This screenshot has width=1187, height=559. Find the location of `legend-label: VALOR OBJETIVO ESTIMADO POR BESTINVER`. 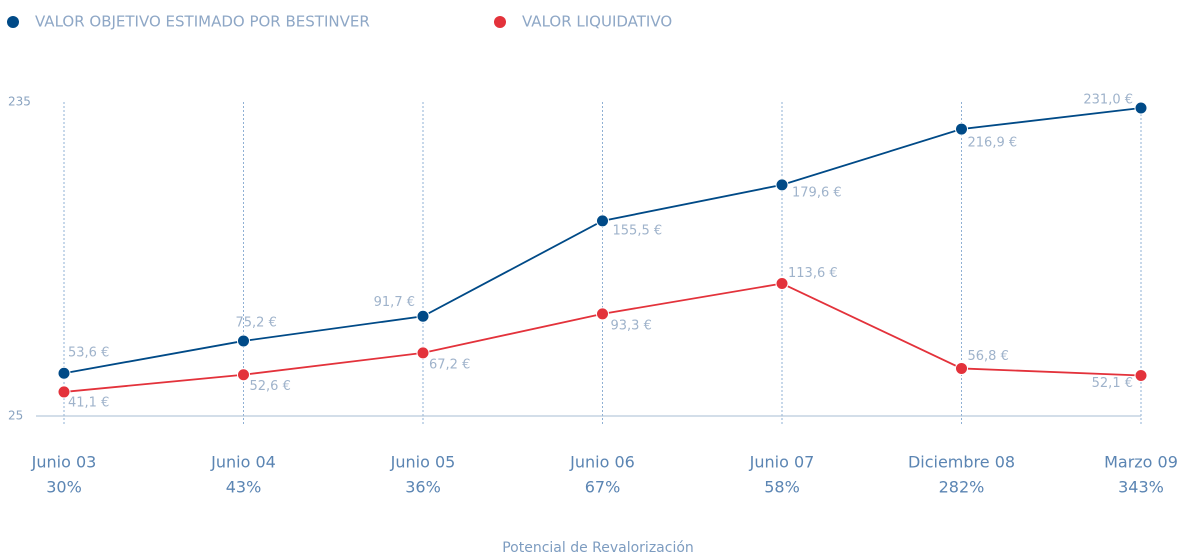

legend-label: VALOR OBJETIVO ESTIMADO POR BESTINVER is located at coordinates (202, 22).